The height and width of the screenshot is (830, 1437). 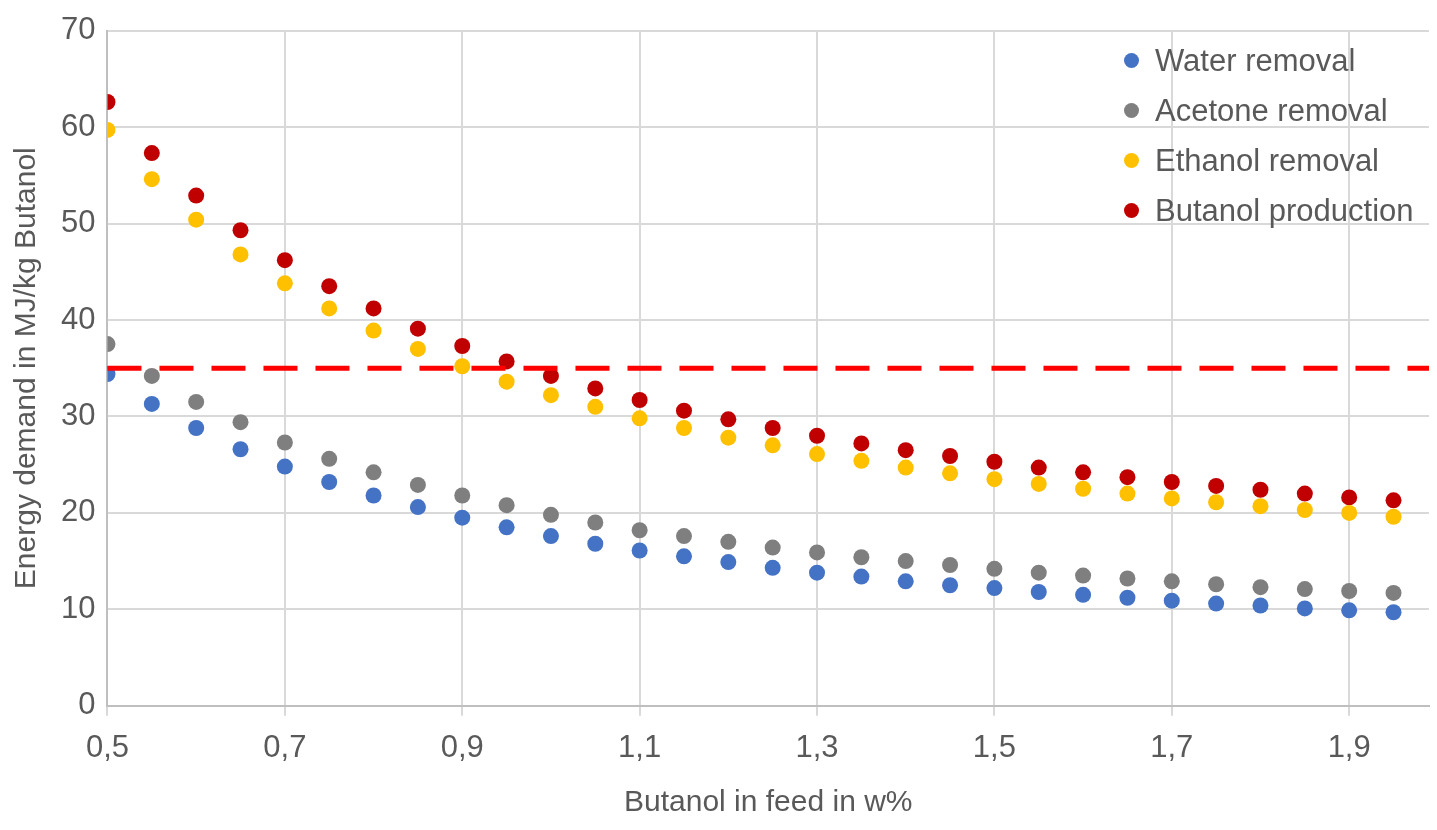 What do you see at coordinates (1255, 60) in the screenshot?
I see `legend-label: Water removal` at bounding box center [1255, 60].